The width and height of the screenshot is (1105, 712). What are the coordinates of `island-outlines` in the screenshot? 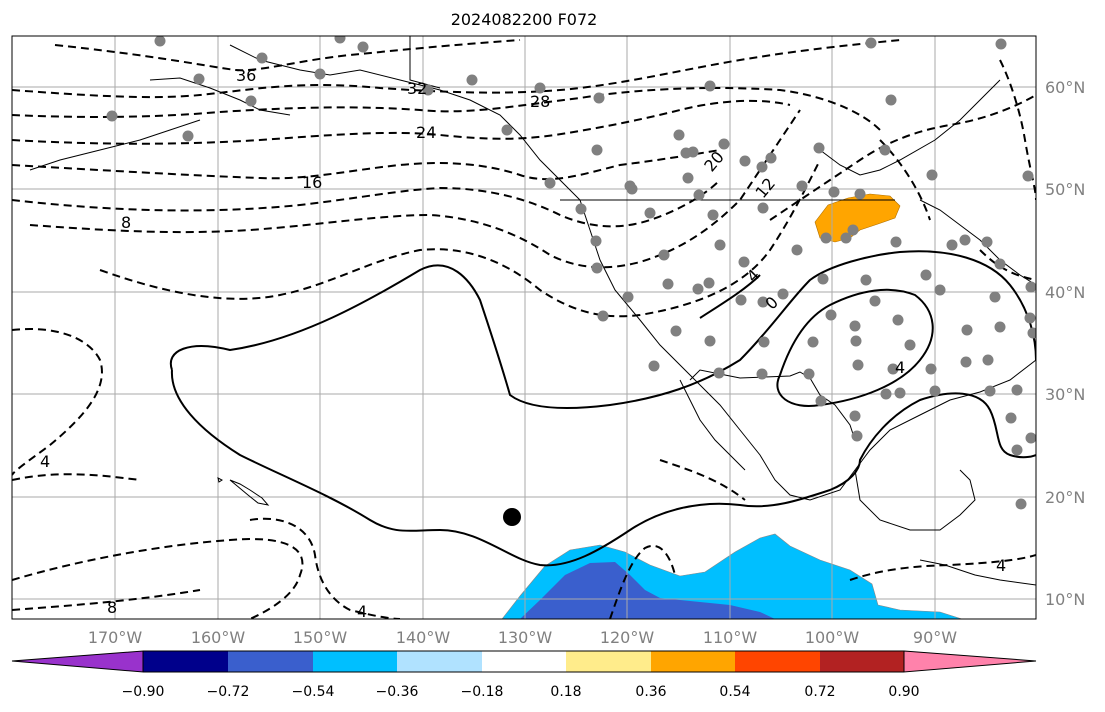 It's located at (243, 491).